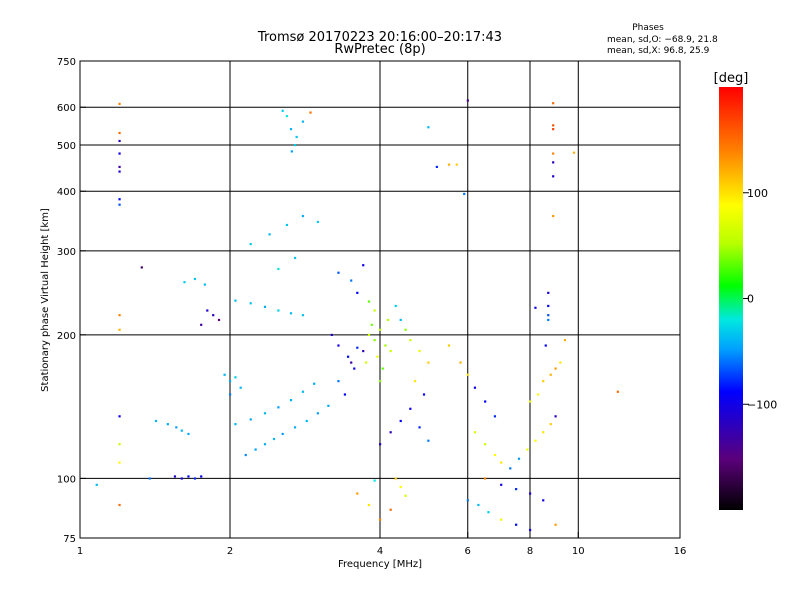  I want to click on y-tick-label: 600, so click(66, 108).